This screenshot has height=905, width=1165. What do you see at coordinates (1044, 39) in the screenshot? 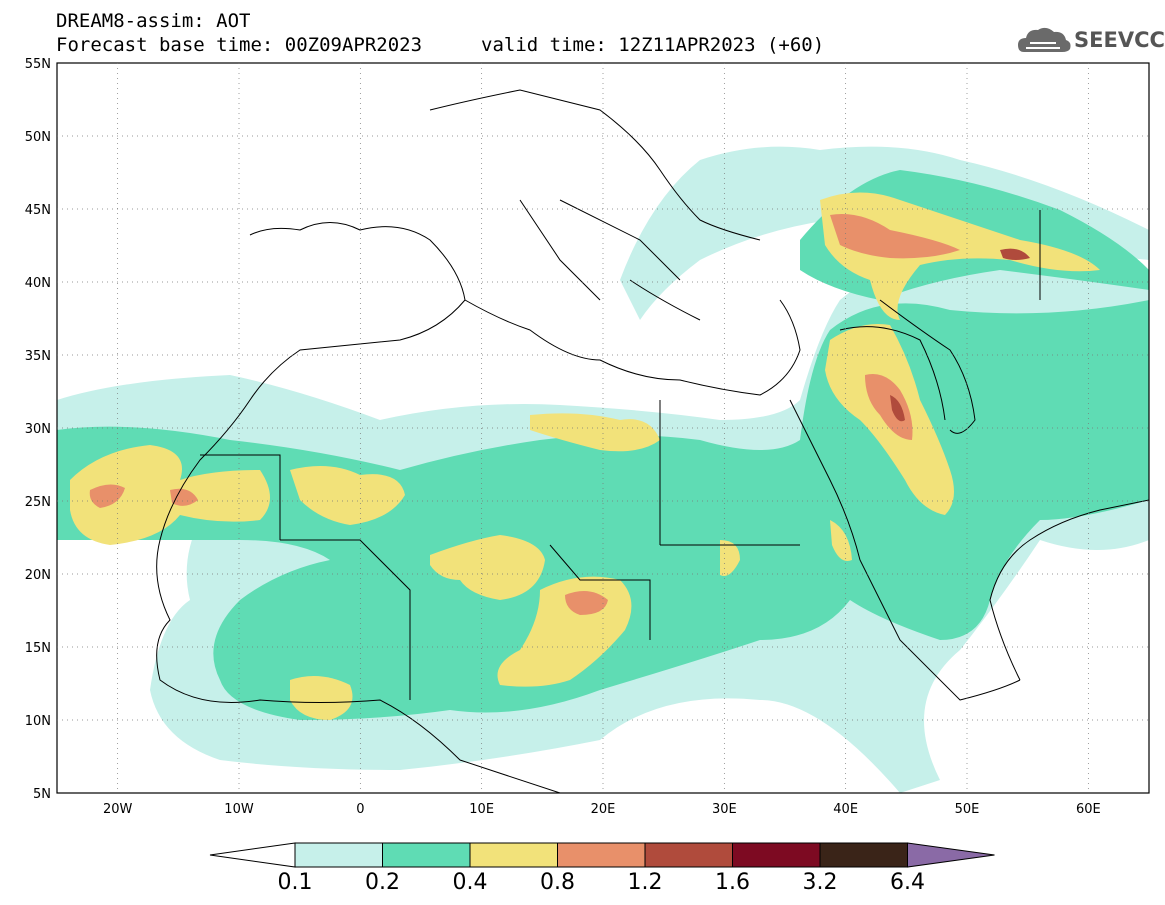
I see `cloud-icon` at bounding box center [1044, 39].